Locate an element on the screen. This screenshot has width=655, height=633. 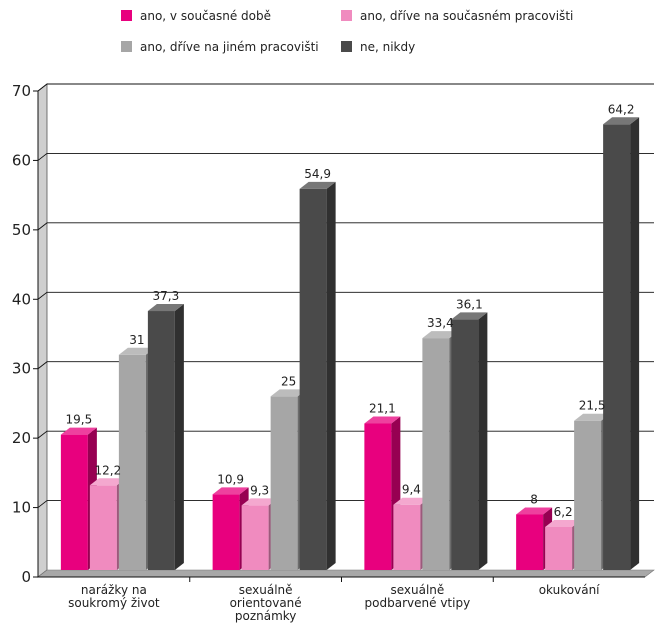
y-tick-label: 70 is located at coordinates (21, 91).